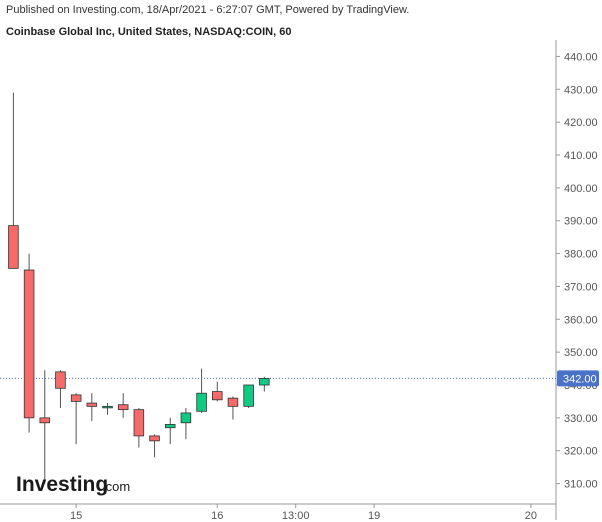 The image size is (602, 522). I want to click on time-axis: 15 16 13:00 19 20, so click(278, 512).